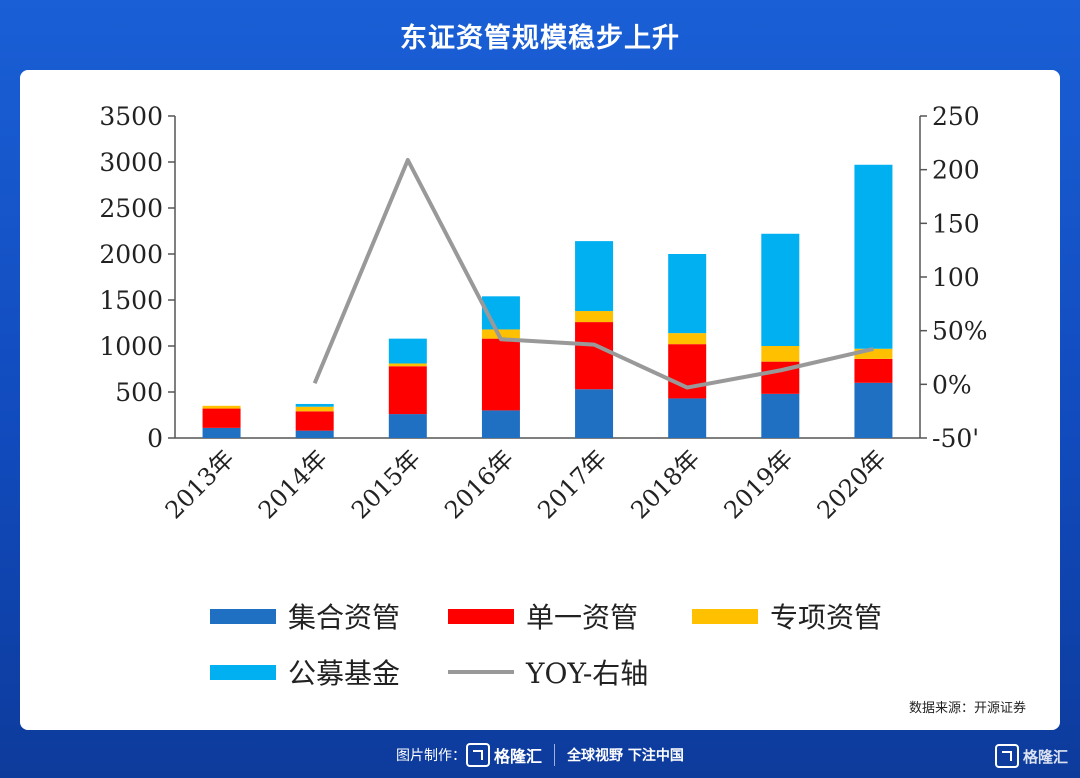 The height and width of the screenshot is (778, 1080). I want to click on x-tick-label: 2014年, so click(293, 484).